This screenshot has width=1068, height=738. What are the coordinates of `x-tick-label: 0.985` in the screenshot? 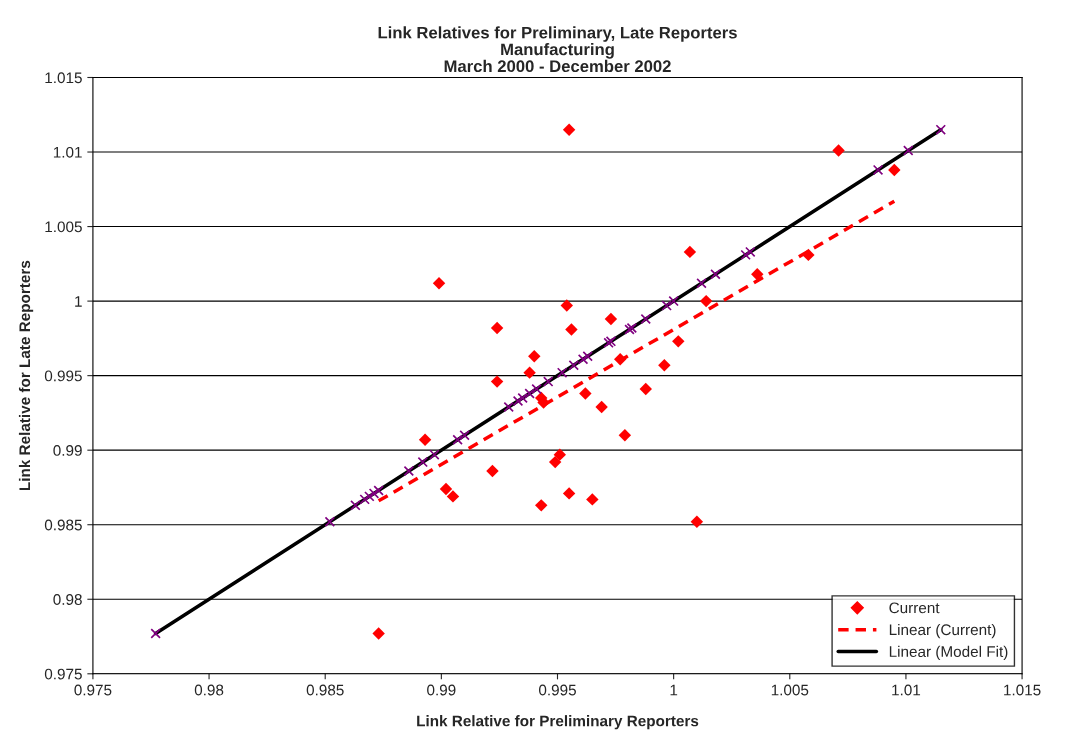 It's located at (325, 690).